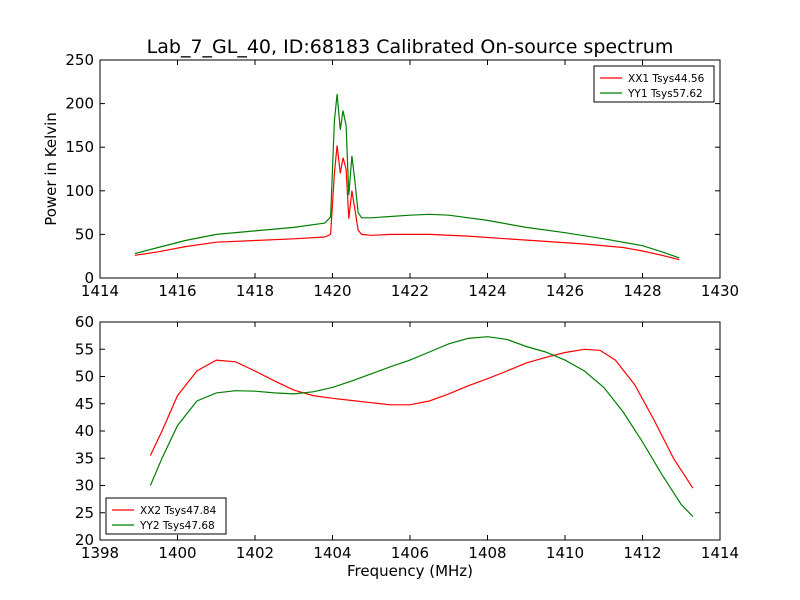 This screenshot has height=600, width=800. Describe the element at coordinates (84, 486) in the screenshot. I see `bottom-y-tick-label: 30` at that location.